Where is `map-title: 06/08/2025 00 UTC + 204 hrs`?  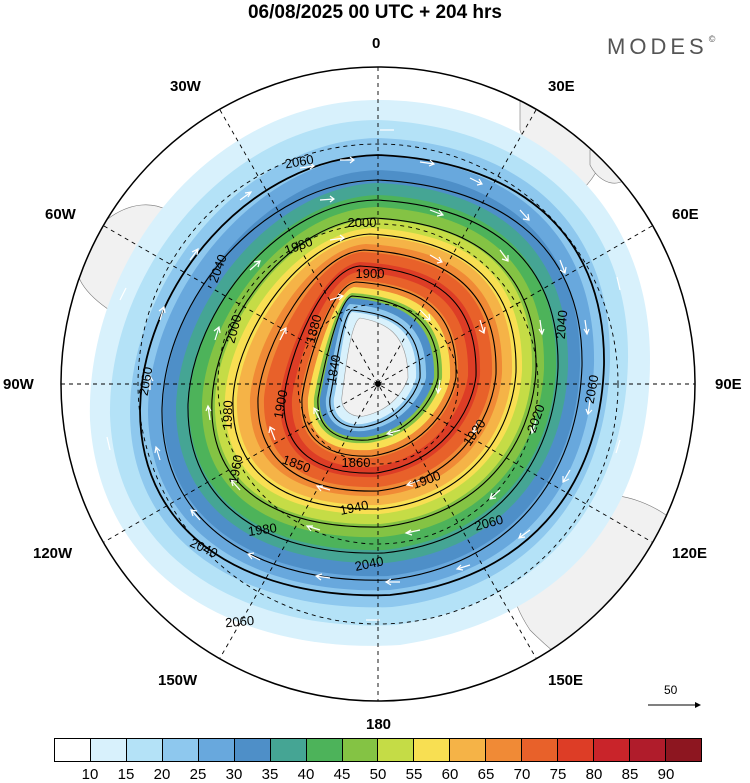
map-title: 06/08/2025 00 UTC + 204 hrs is located at coordinates (375, 12).